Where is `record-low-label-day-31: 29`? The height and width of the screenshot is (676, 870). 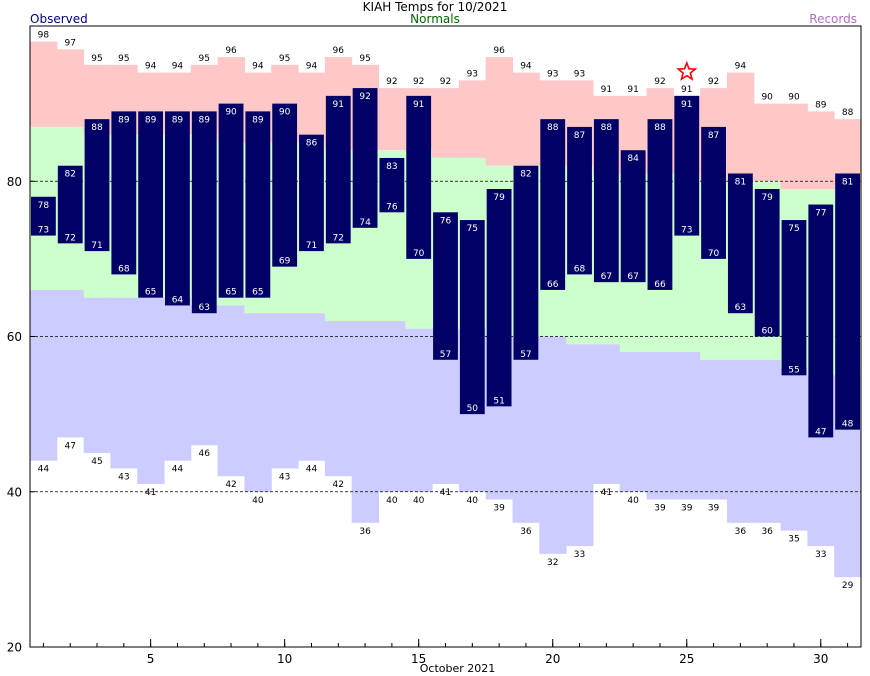 record-low-label-day-31: 29 is located at coordinates (848, 586).